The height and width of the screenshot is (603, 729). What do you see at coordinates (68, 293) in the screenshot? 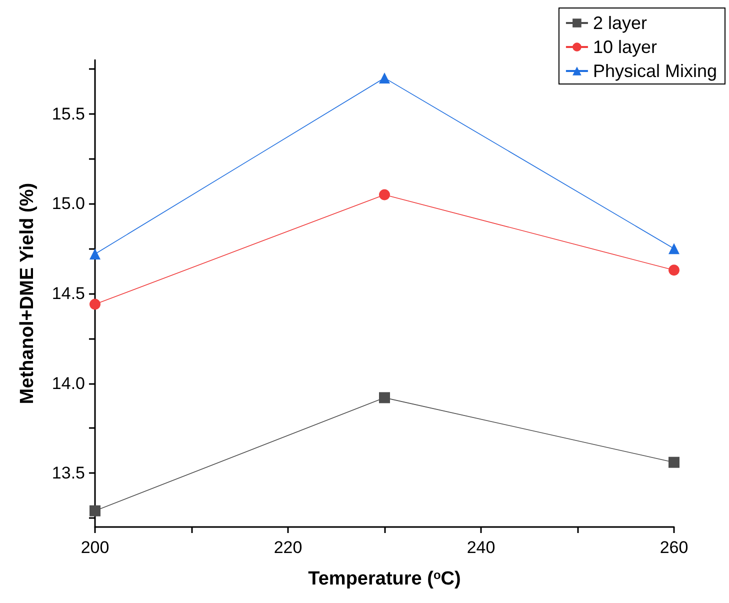
I see `y-tick-label: 14.5` at bounding box center [68, 293].